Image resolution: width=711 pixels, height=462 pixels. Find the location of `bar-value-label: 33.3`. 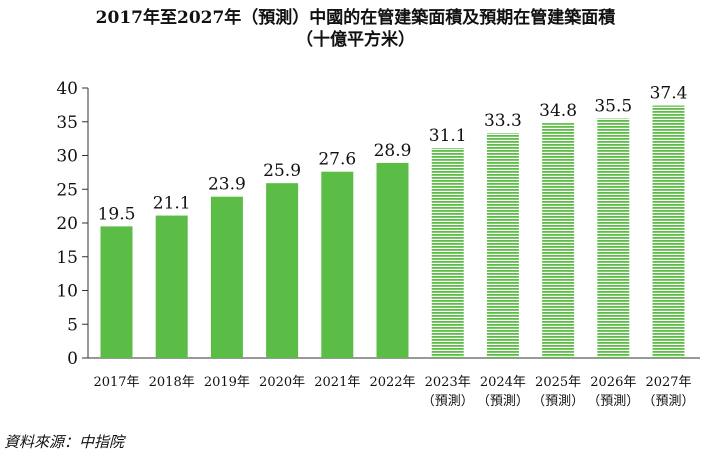

bar-value-label: 33.3 is located at coordinates (503, 121).